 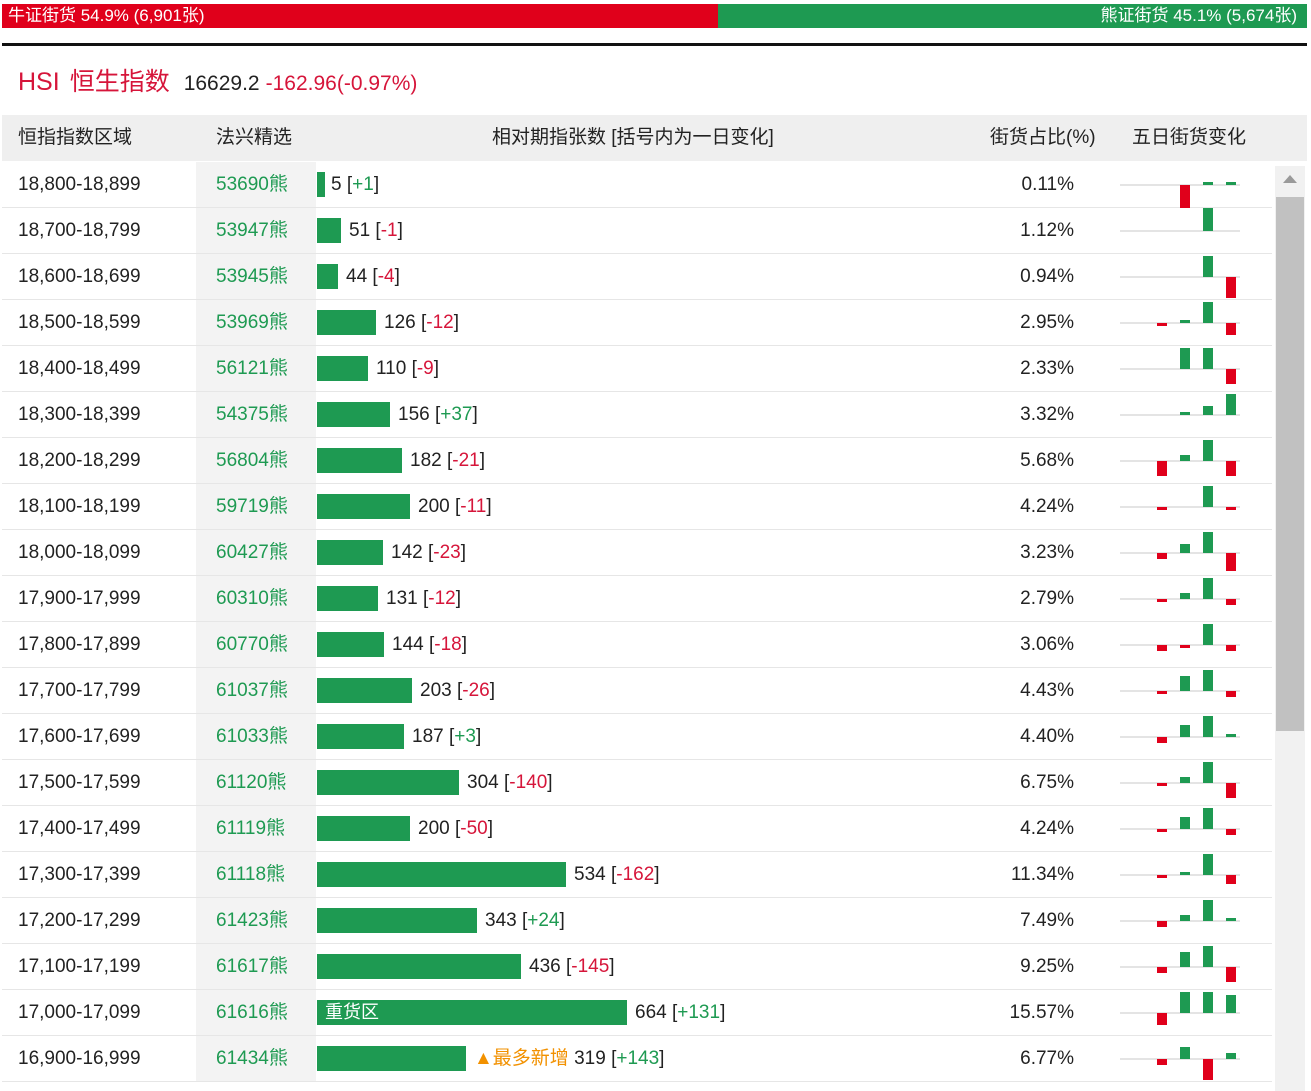 What do you see at coordinates (430, 644) in the screenshot?
I see `count-label: 144 [-18]` at bounding box center [430, 644].